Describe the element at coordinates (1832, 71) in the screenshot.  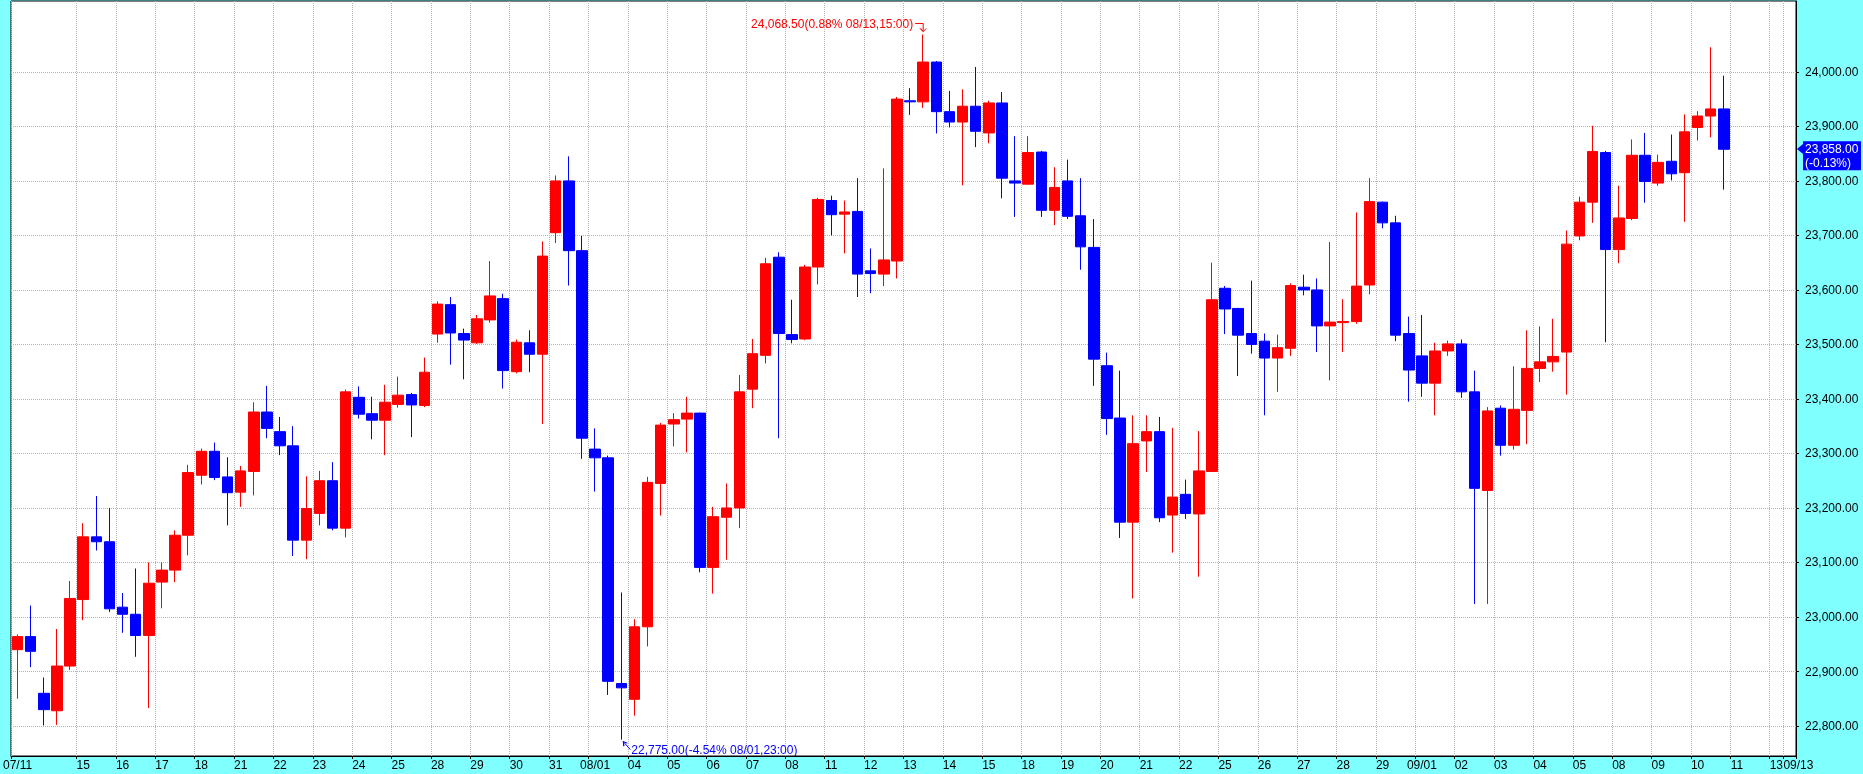
I see `y-tick-label: 24,000.00` at that location.